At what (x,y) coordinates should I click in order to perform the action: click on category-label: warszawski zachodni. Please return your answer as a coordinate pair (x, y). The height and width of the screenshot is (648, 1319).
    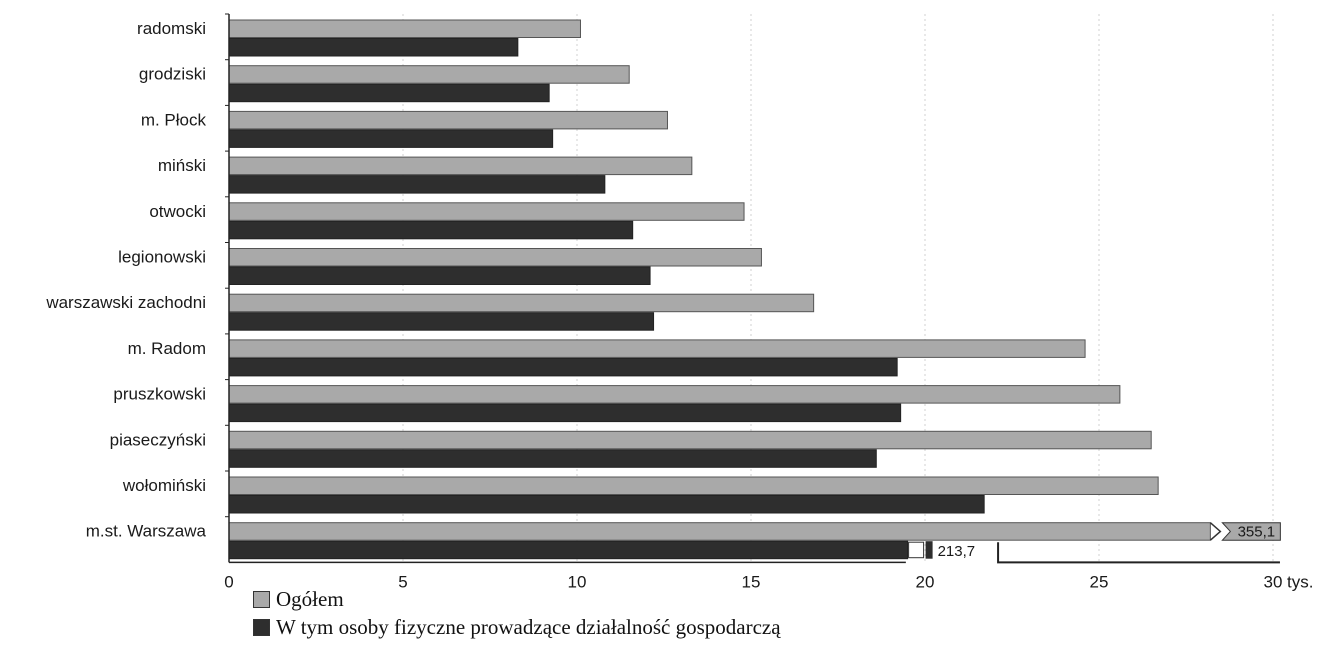
    Looking at the image, I should click on (125, 302).